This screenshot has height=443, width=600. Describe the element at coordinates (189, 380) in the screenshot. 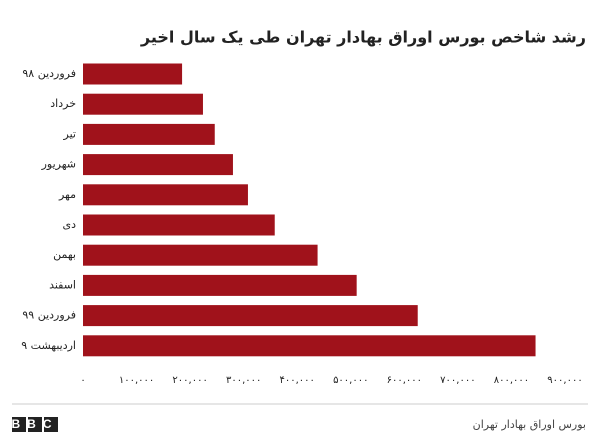

I see `x-tick-label: ۲۰۰,۰۰۰` at that location.